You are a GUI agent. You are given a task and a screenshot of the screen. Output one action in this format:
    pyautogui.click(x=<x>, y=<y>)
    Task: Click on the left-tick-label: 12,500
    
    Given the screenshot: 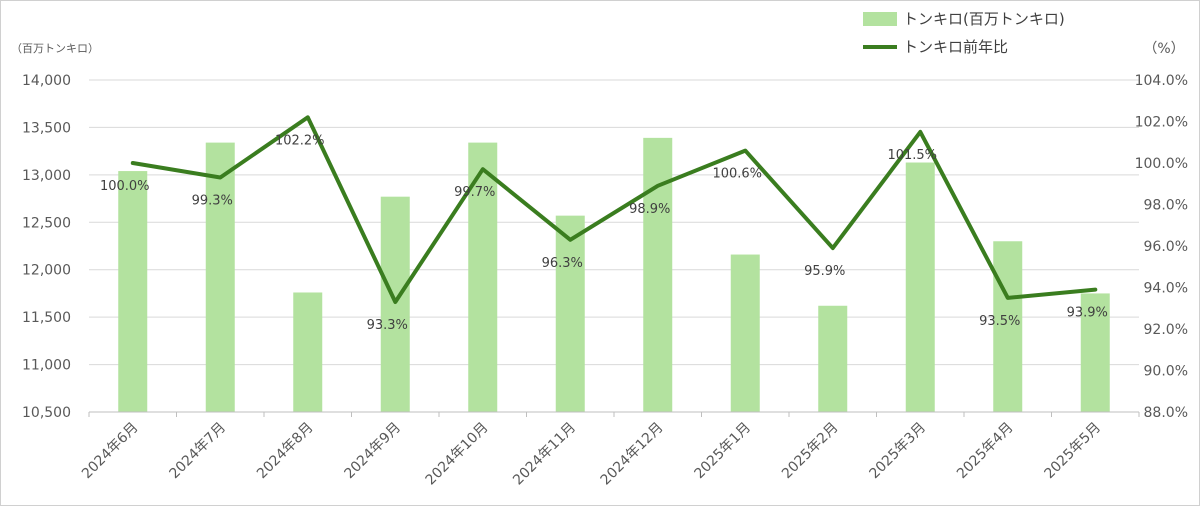 What is the action you would take?
    pyautogui.click(x=46, y=223)
    